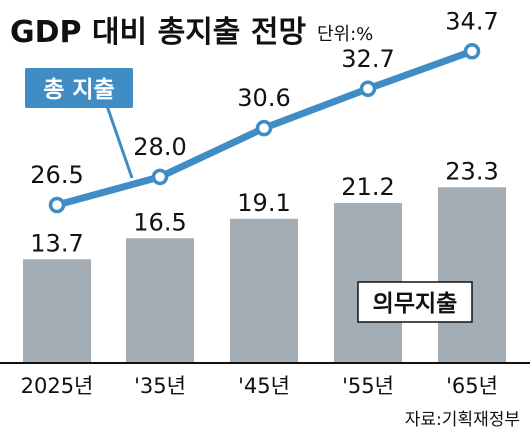 The image size is (530, 440). I want to click on chart-title: GDP 대비 총지출 전망, so click(158, 32).